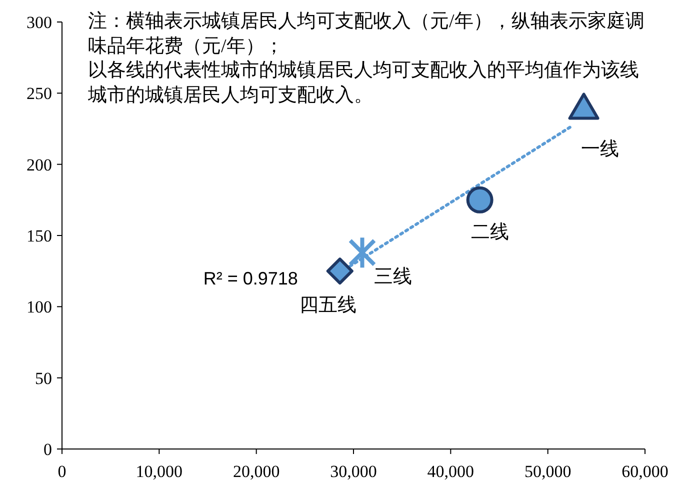 This screenshot has height=482, width=676. I want to click on x-tick-label: 40,000, so click(450, 471).